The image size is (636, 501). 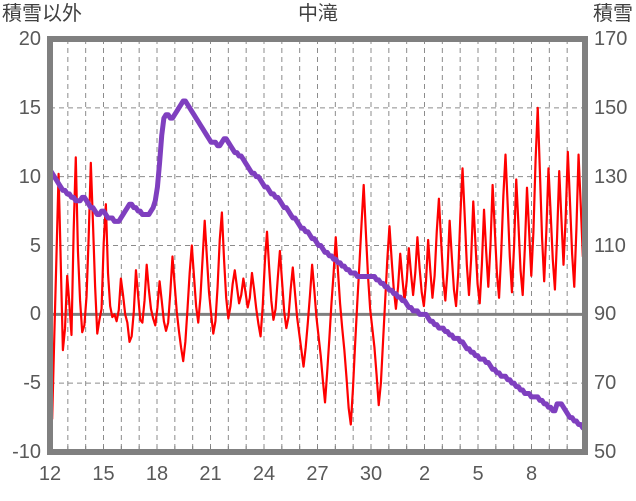 What do you see at coordinates (611, 176) in the screenshot?
I see `right-axis-tick-label: 130` at bounding box center [611, 176].